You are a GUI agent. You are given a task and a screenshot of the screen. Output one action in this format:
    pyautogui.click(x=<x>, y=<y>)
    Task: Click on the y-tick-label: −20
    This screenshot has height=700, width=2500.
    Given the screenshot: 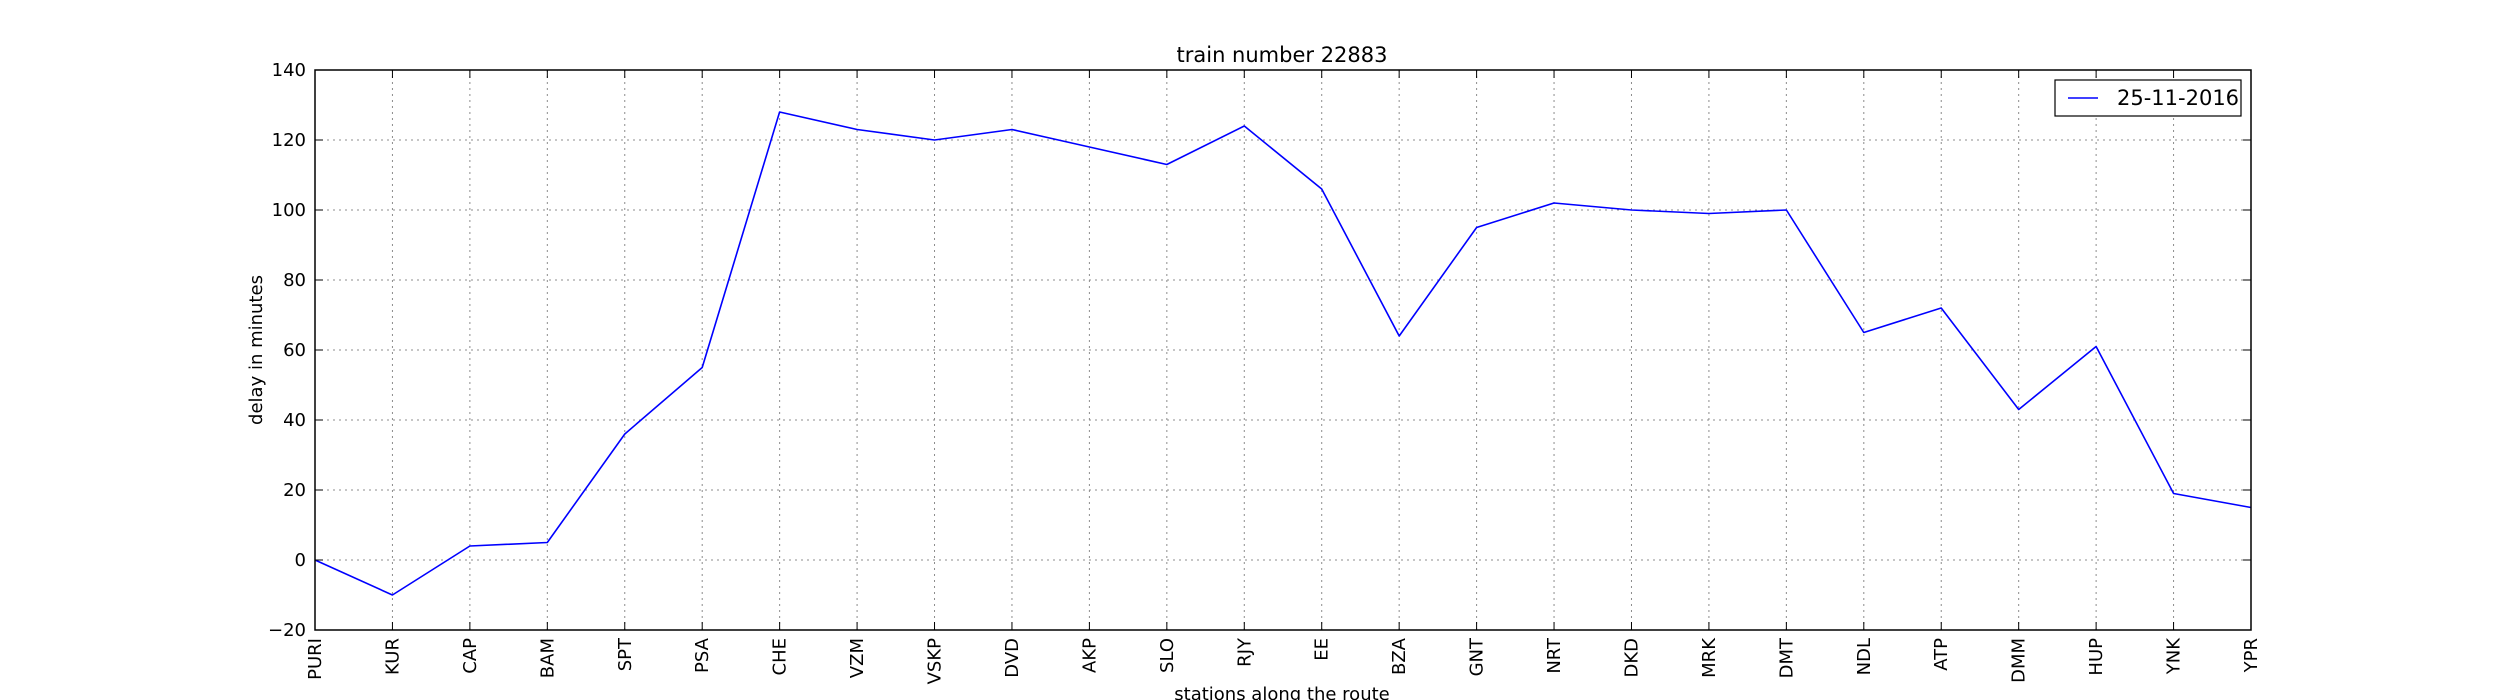 What is the action you would take?
    pyautogui.click(x=287, y=630)
    